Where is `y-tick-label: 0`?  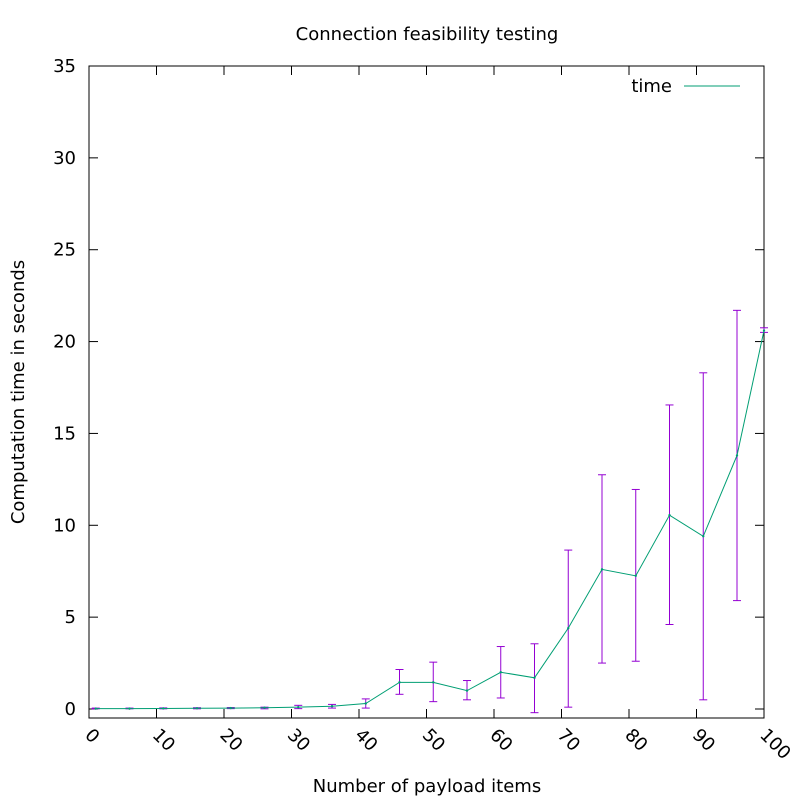 y-tick-label: 0 is located at coordinates (70, 709).